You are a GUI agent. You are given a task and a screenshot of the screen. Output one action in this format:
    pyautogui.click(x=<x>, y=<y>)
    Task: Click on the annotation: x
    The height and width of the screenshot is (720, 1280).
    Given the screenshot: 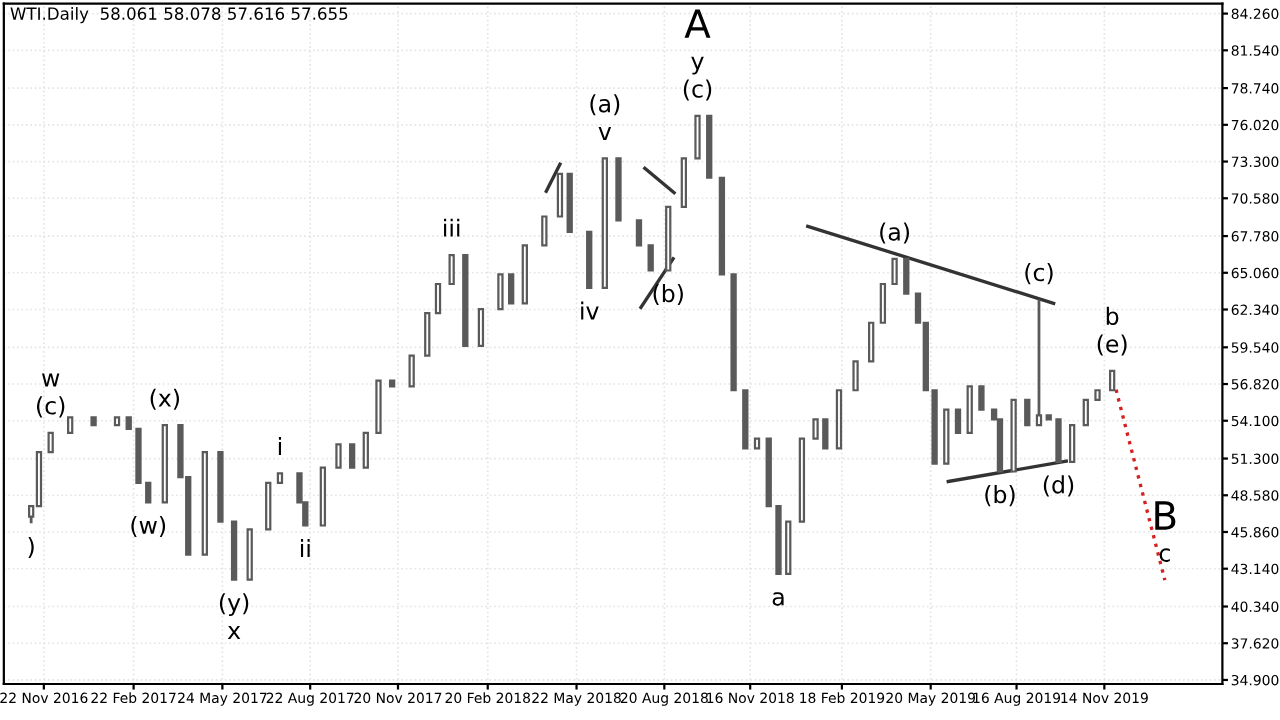 What is the action you would take?
    pyautogui.click(x=234, y=632)
    